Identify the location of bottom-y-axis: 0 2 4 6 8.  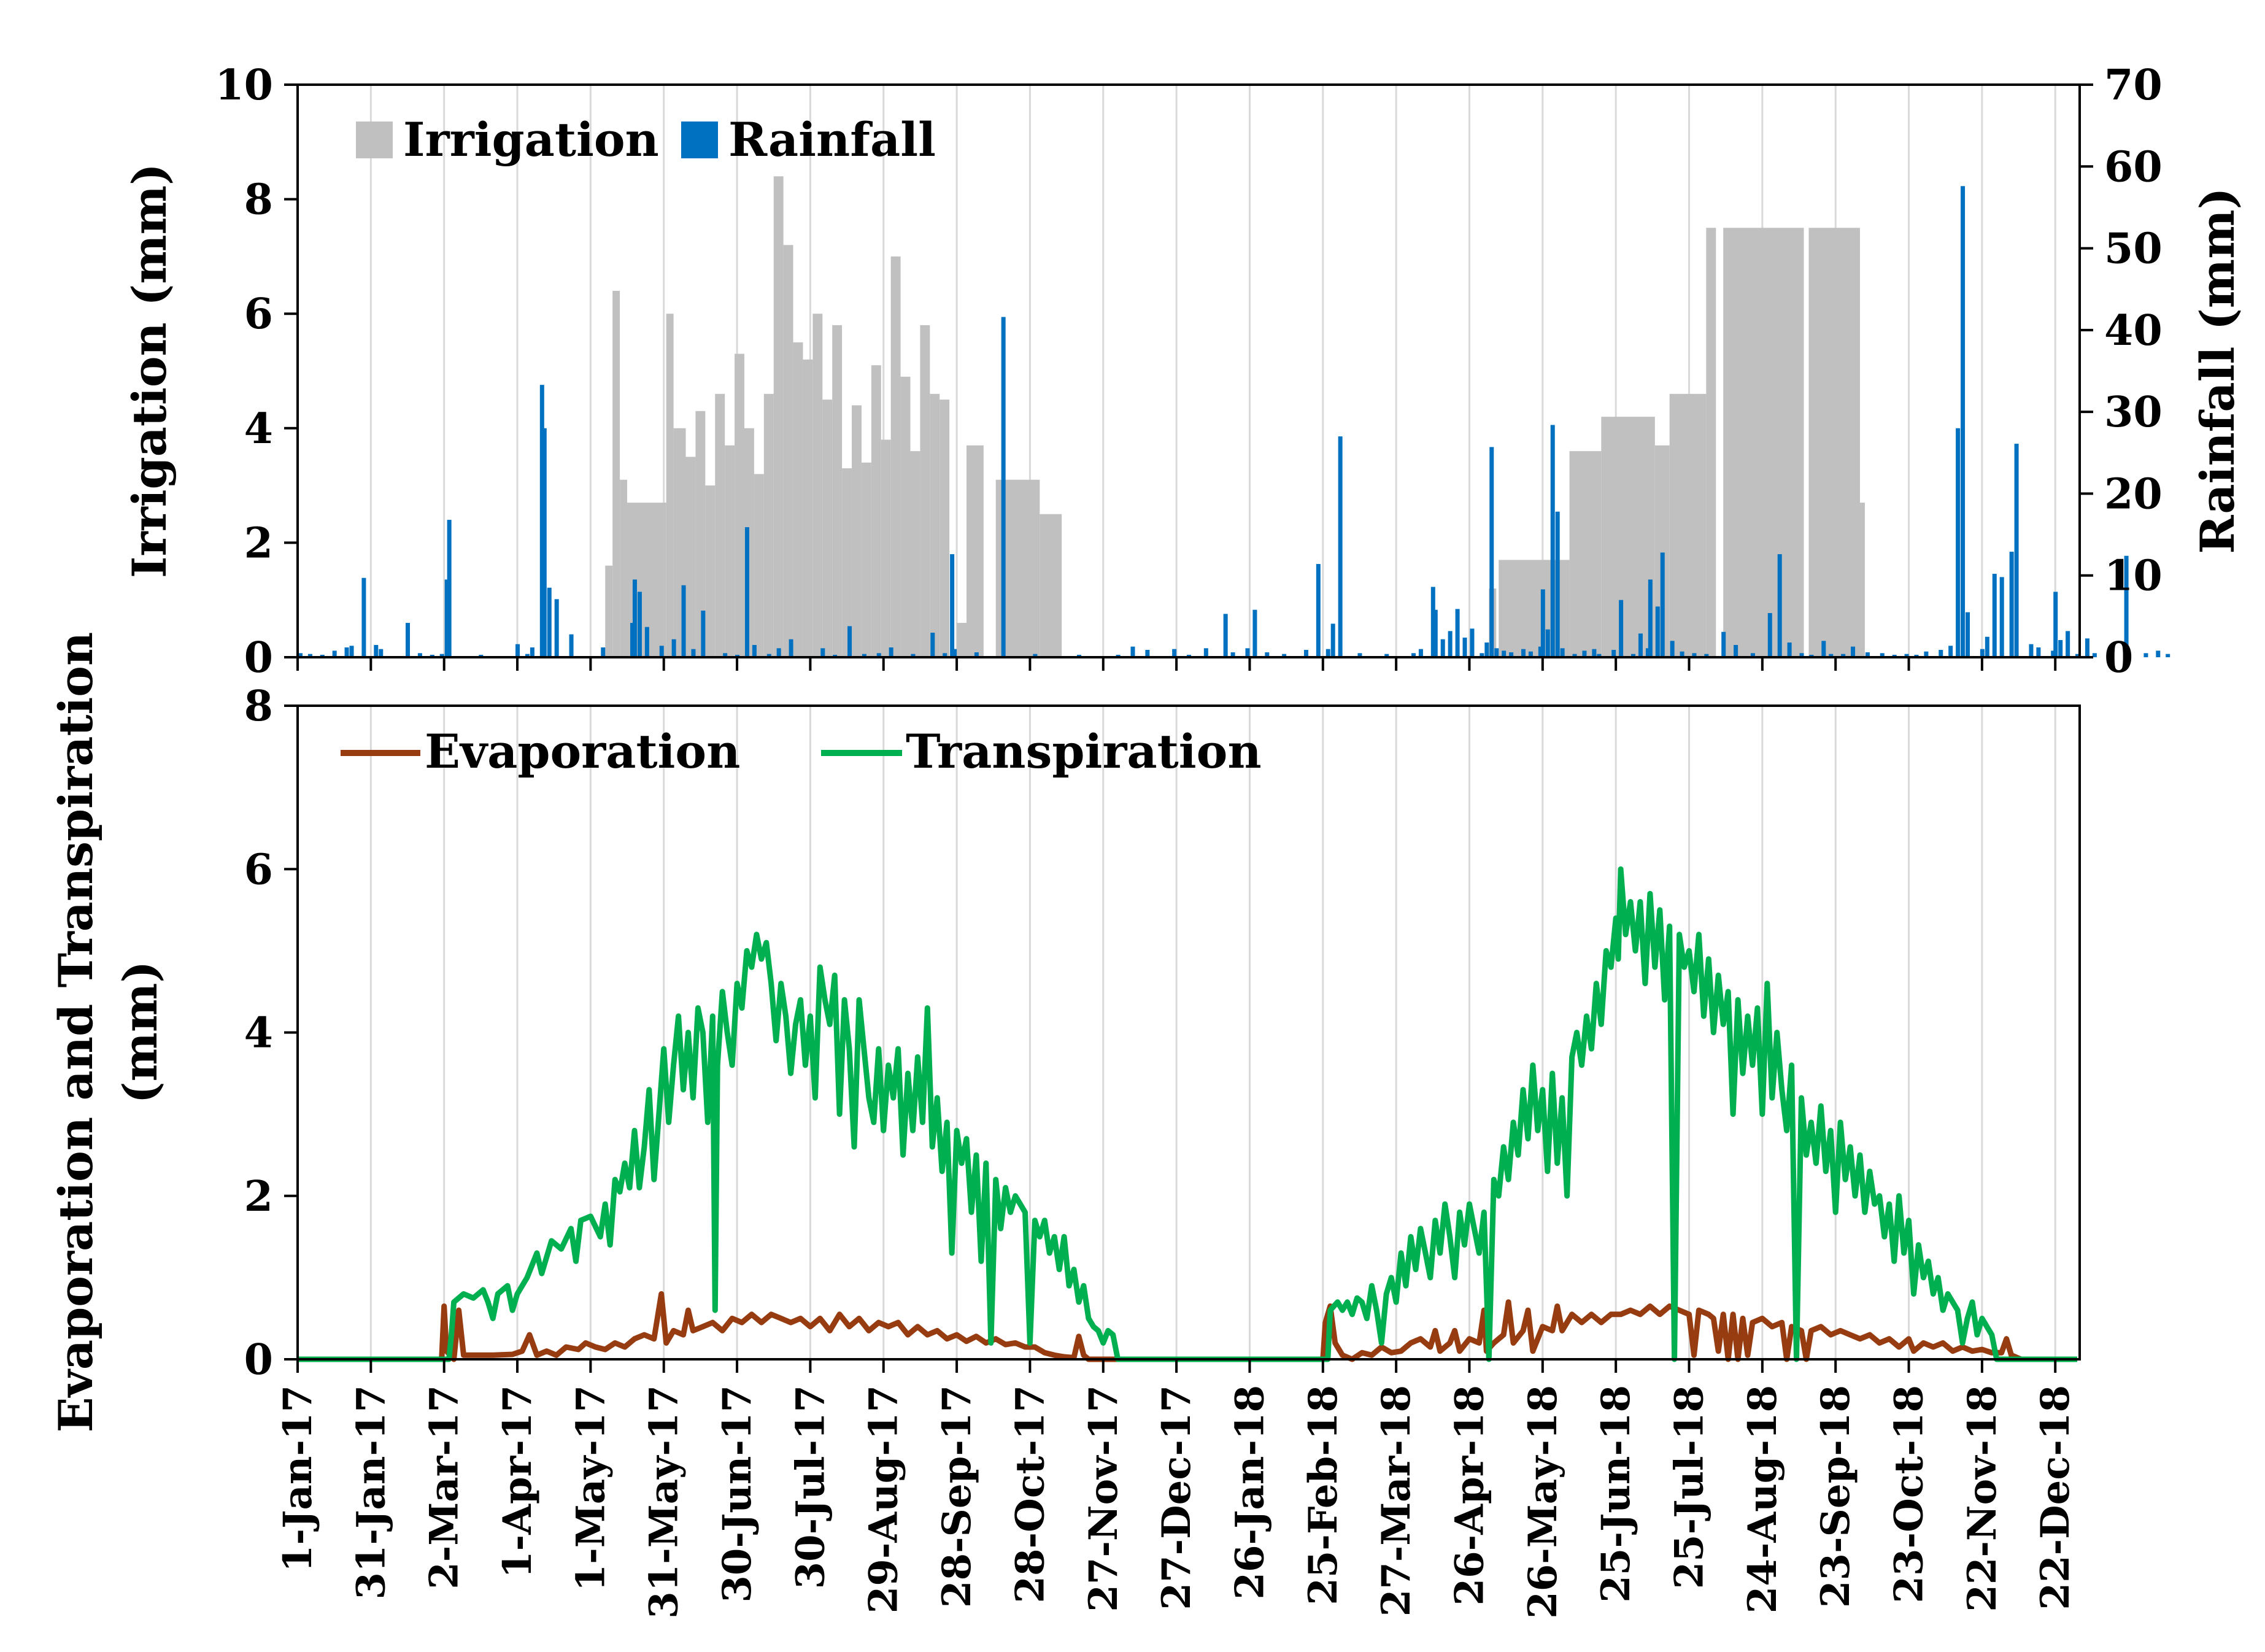
(271, 1033).